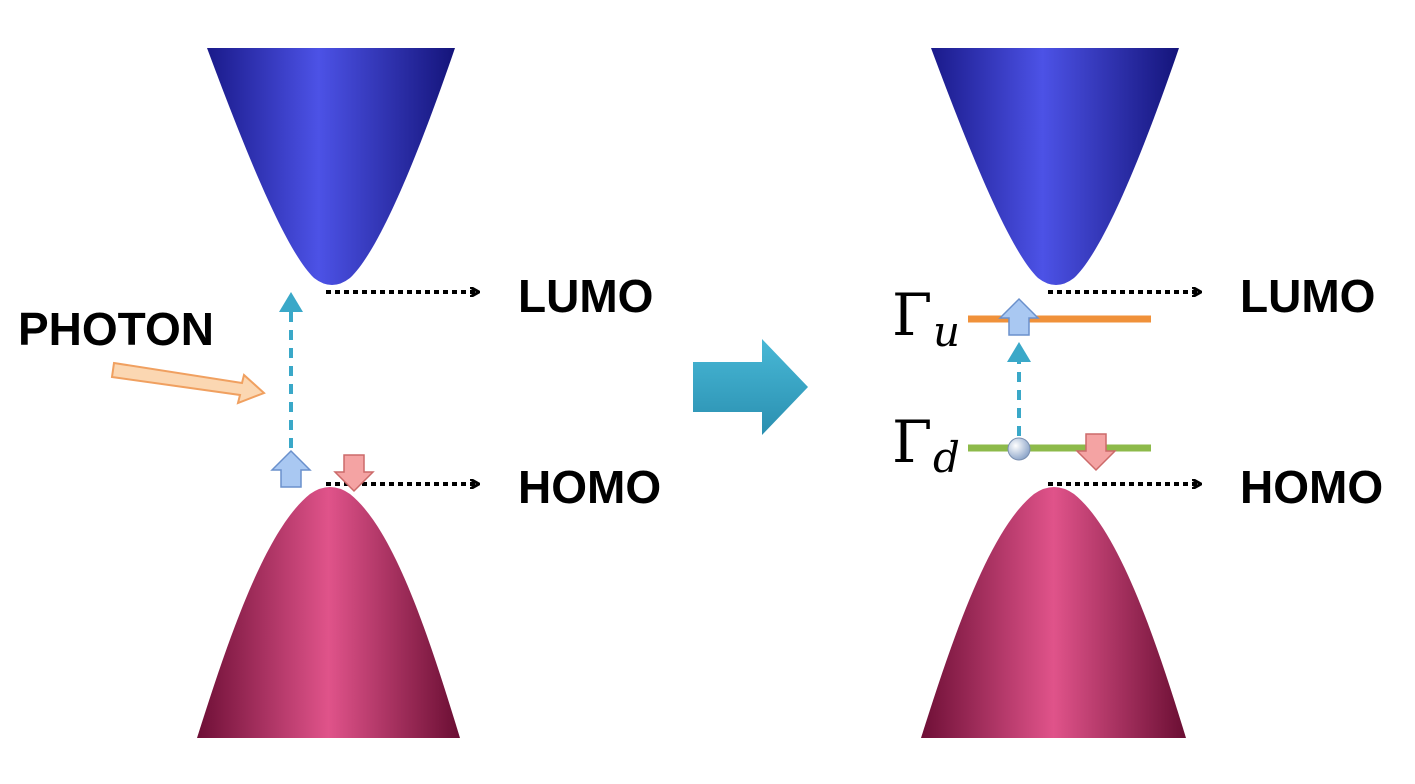 The height and width of the screenshot is (784, 1415). Describe the element at coordinates (946, 457) in the screenshot. I see `lower-level-subscript: d` at that location.